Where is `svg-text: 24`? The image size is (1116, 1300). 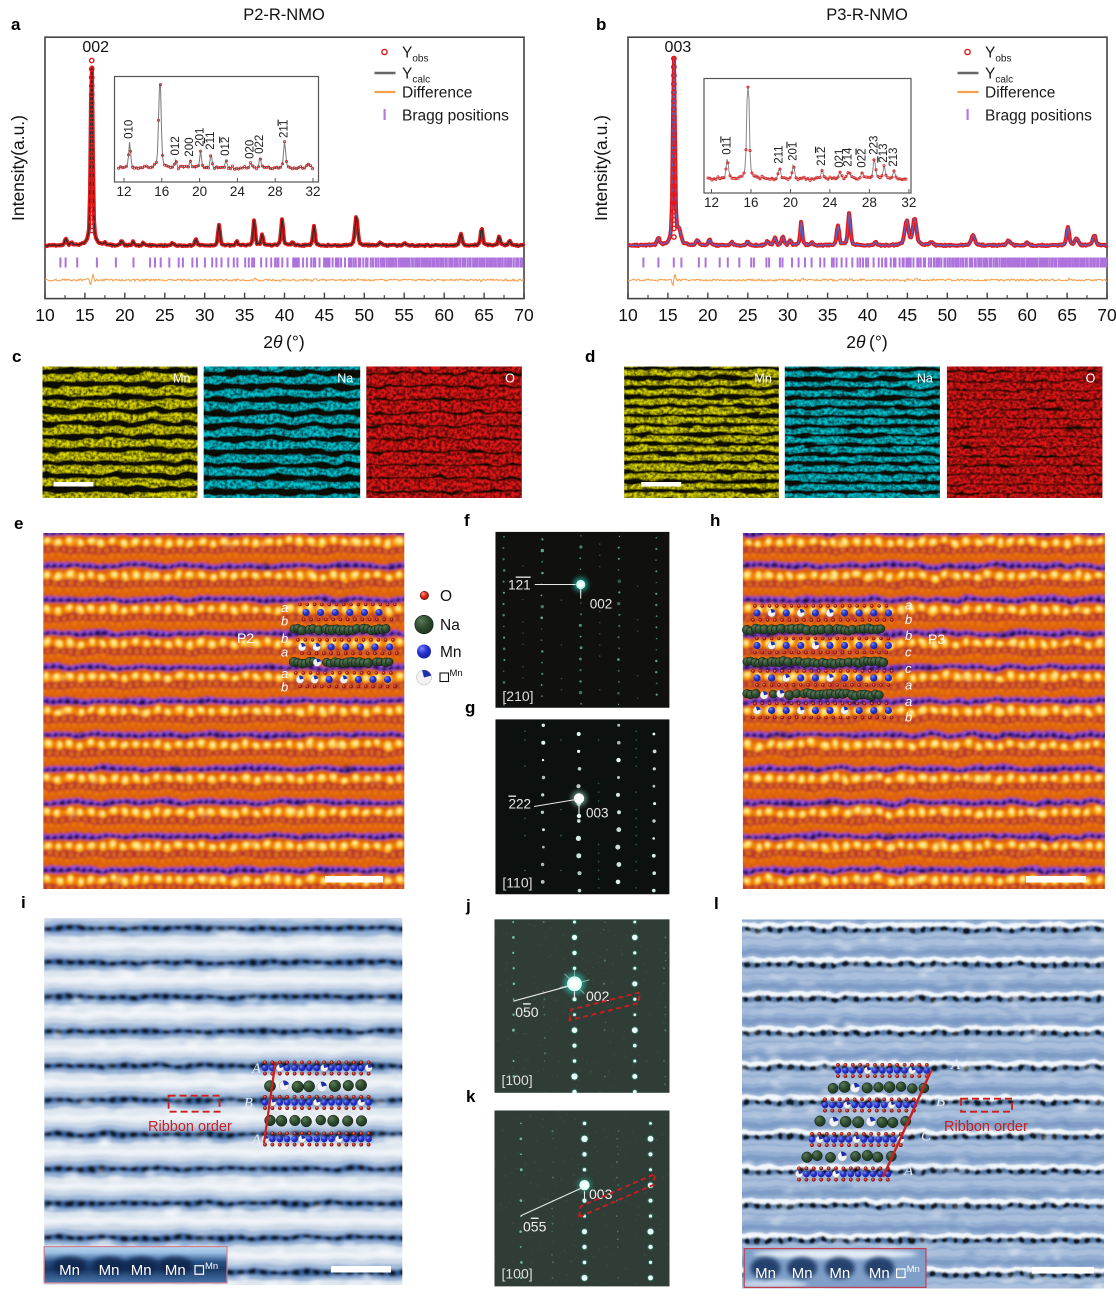
svg-text: 24 is located at coordinates (238, 191).